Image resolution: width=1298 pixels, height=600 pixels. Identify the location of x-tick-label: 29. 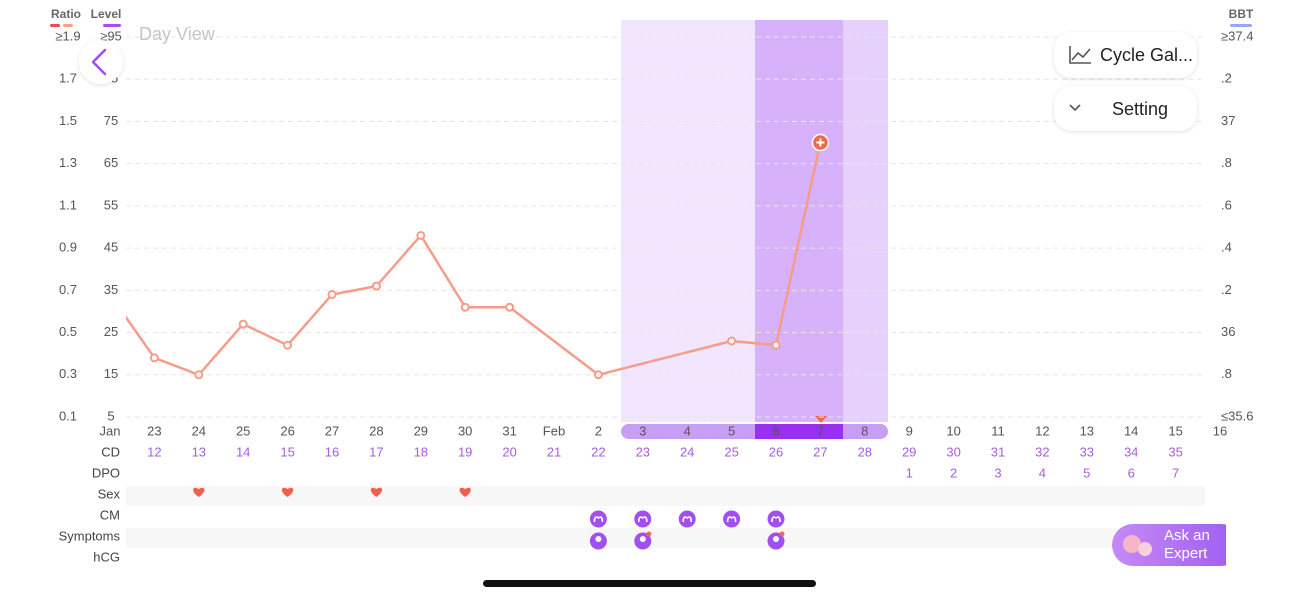
(421, 430).